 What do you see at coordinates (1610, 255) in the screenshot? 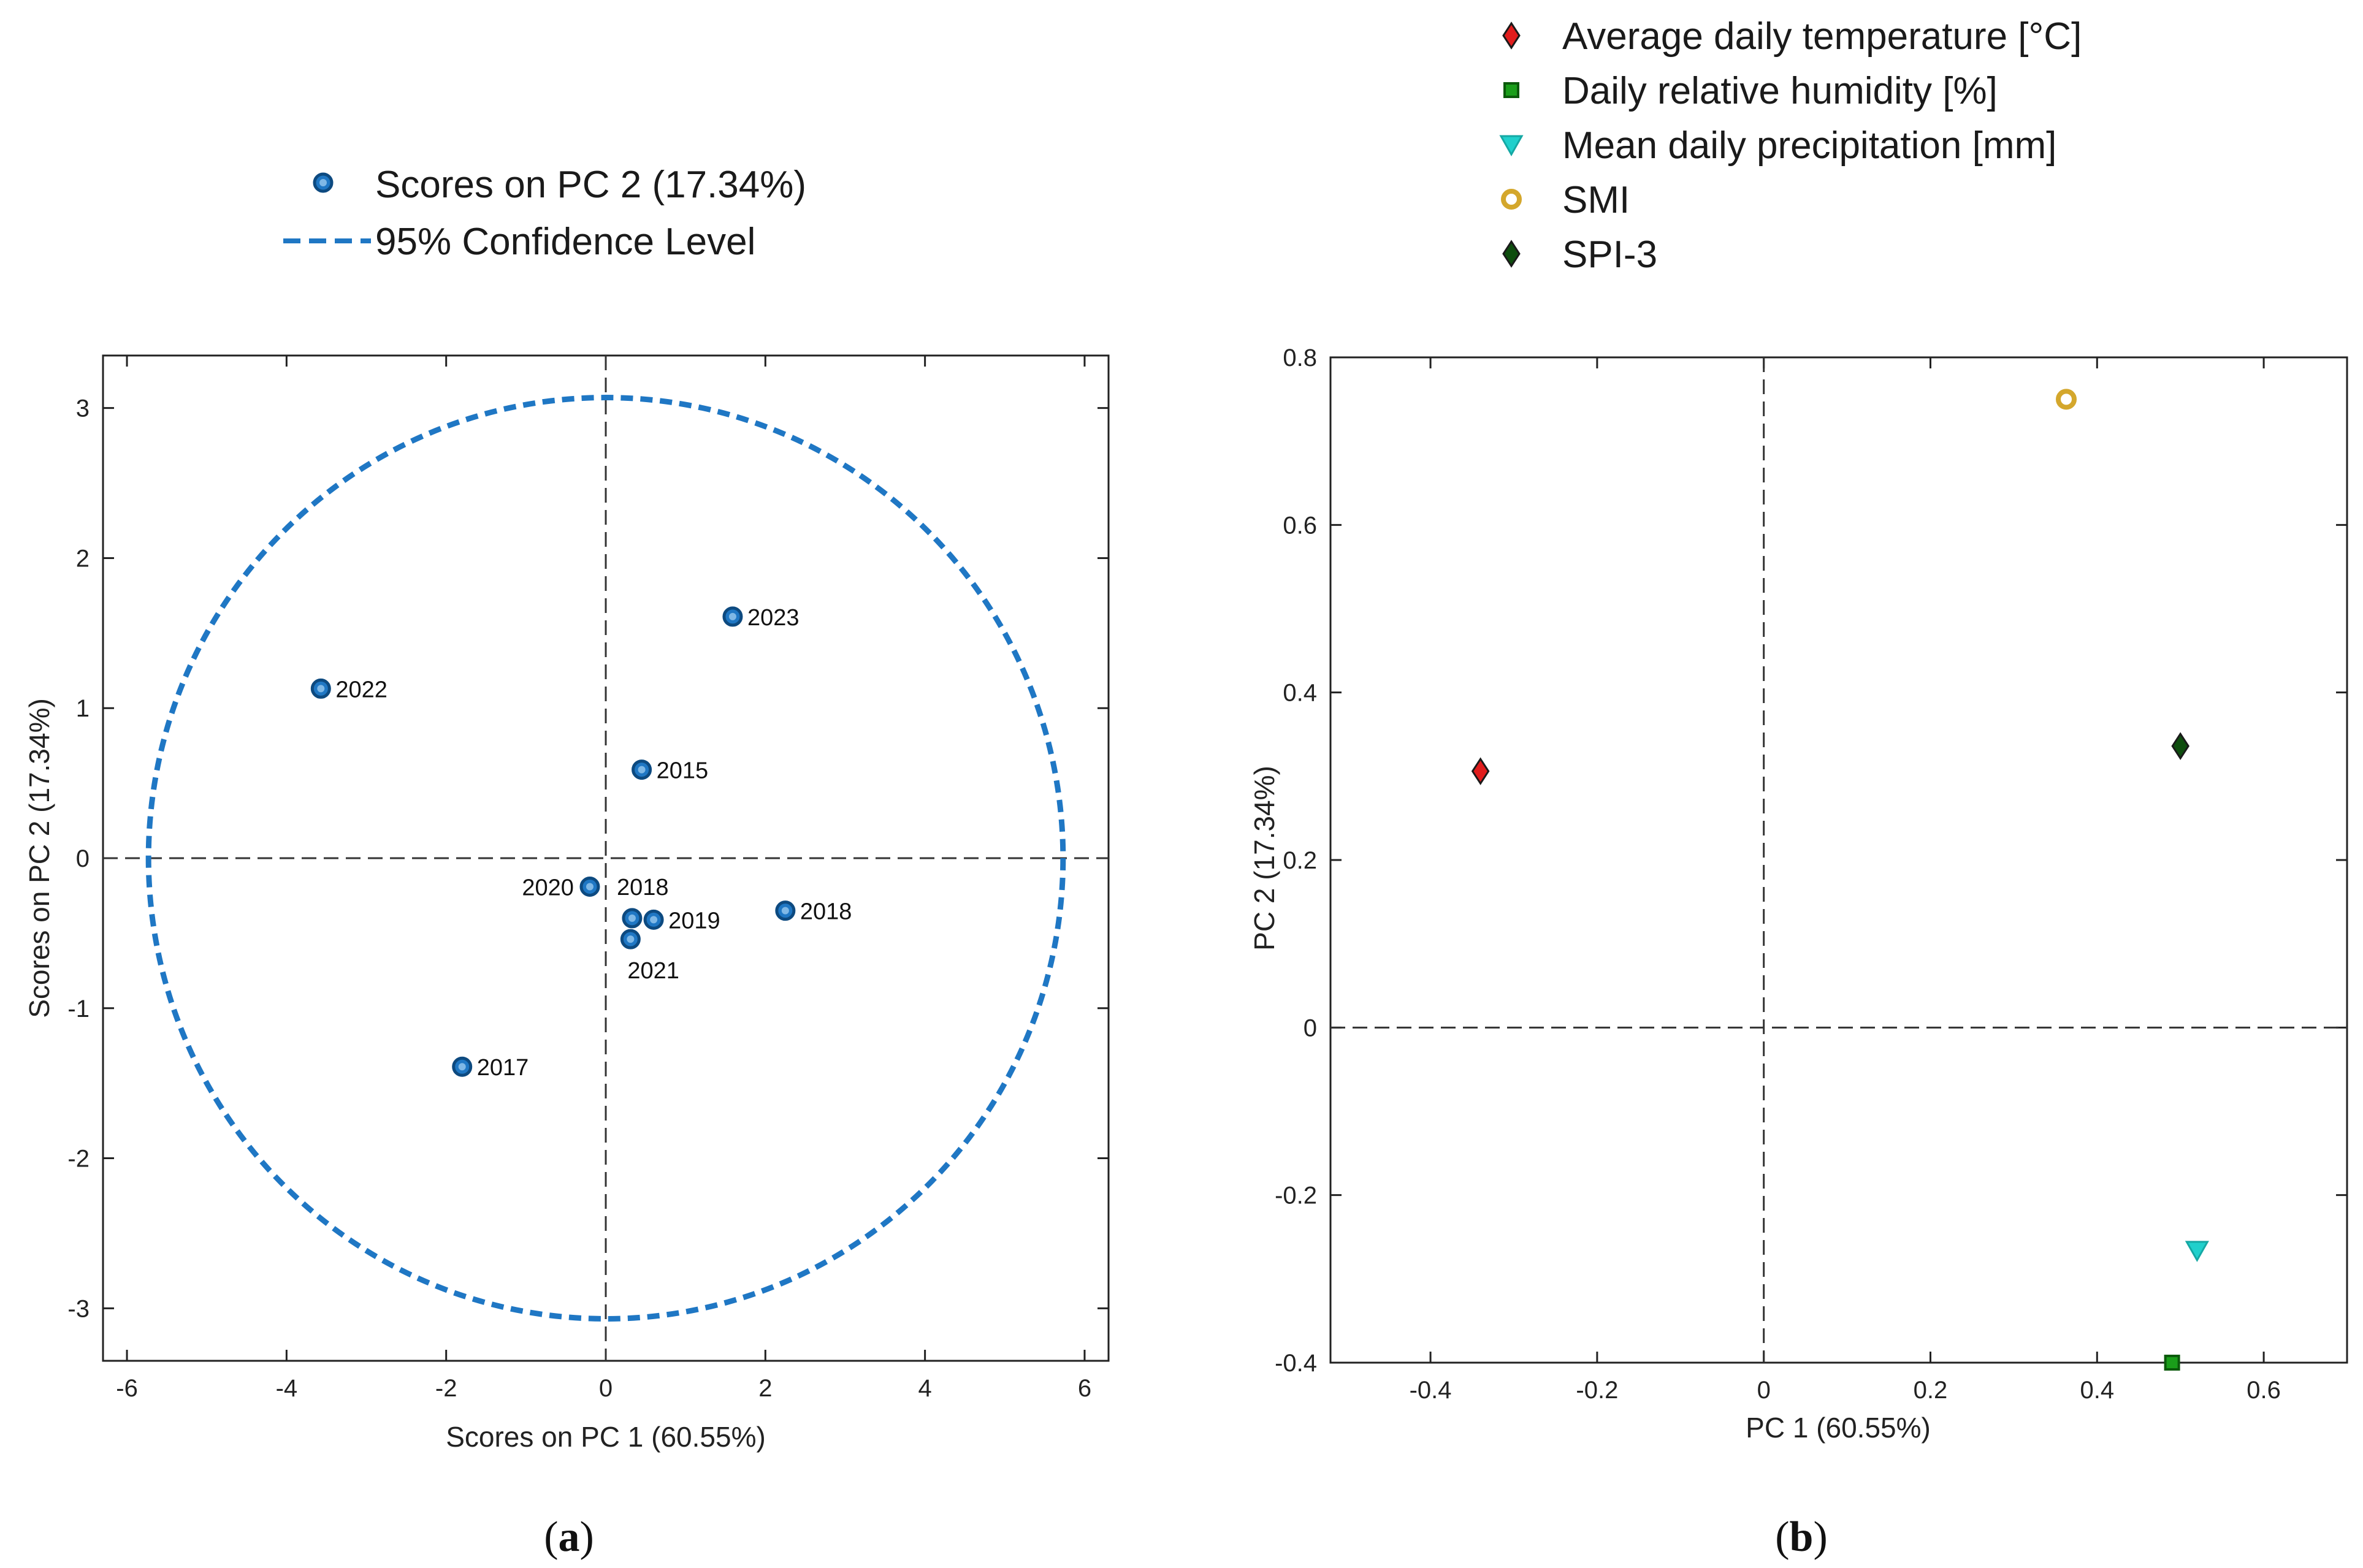
I see `legend-label: SPI-3` at bounding box center [1610, 255].